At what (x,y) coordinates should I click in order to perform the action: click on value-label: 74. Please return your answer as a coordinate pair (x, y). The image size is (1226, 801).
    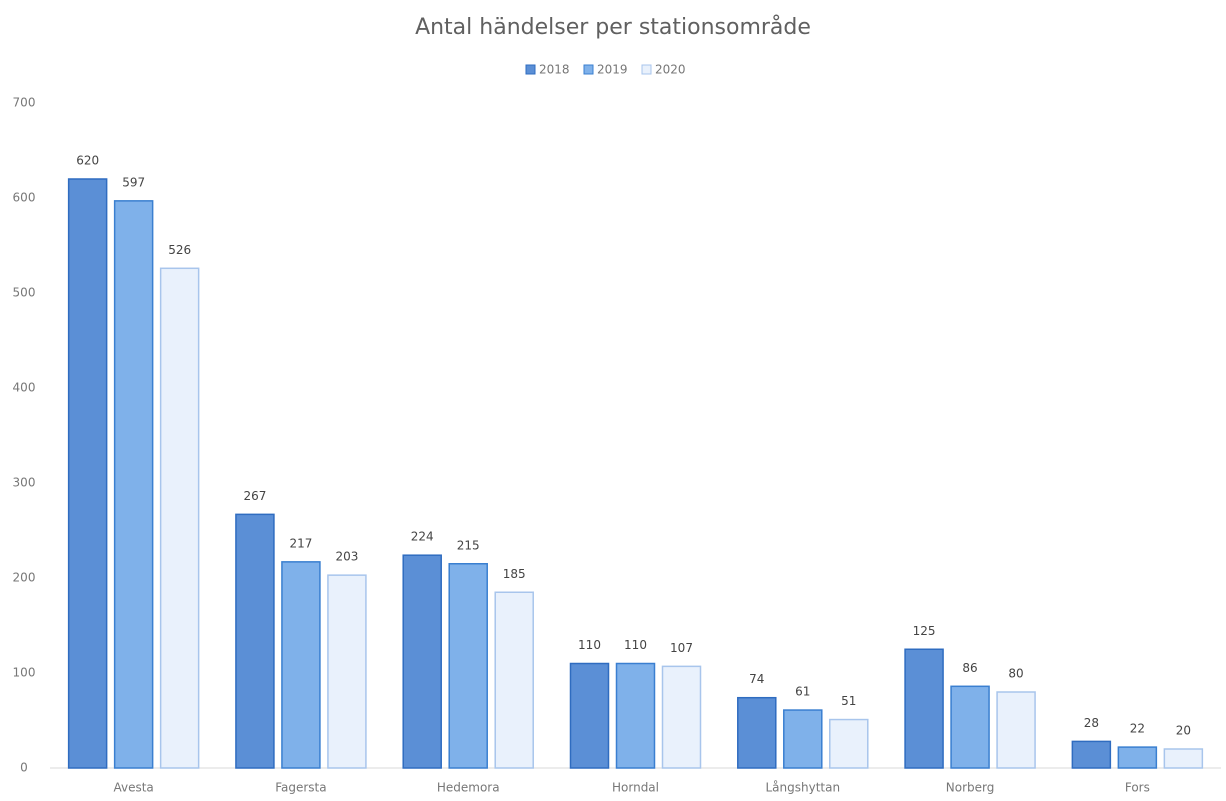
    Looking at the image, I should click on (756, 679).